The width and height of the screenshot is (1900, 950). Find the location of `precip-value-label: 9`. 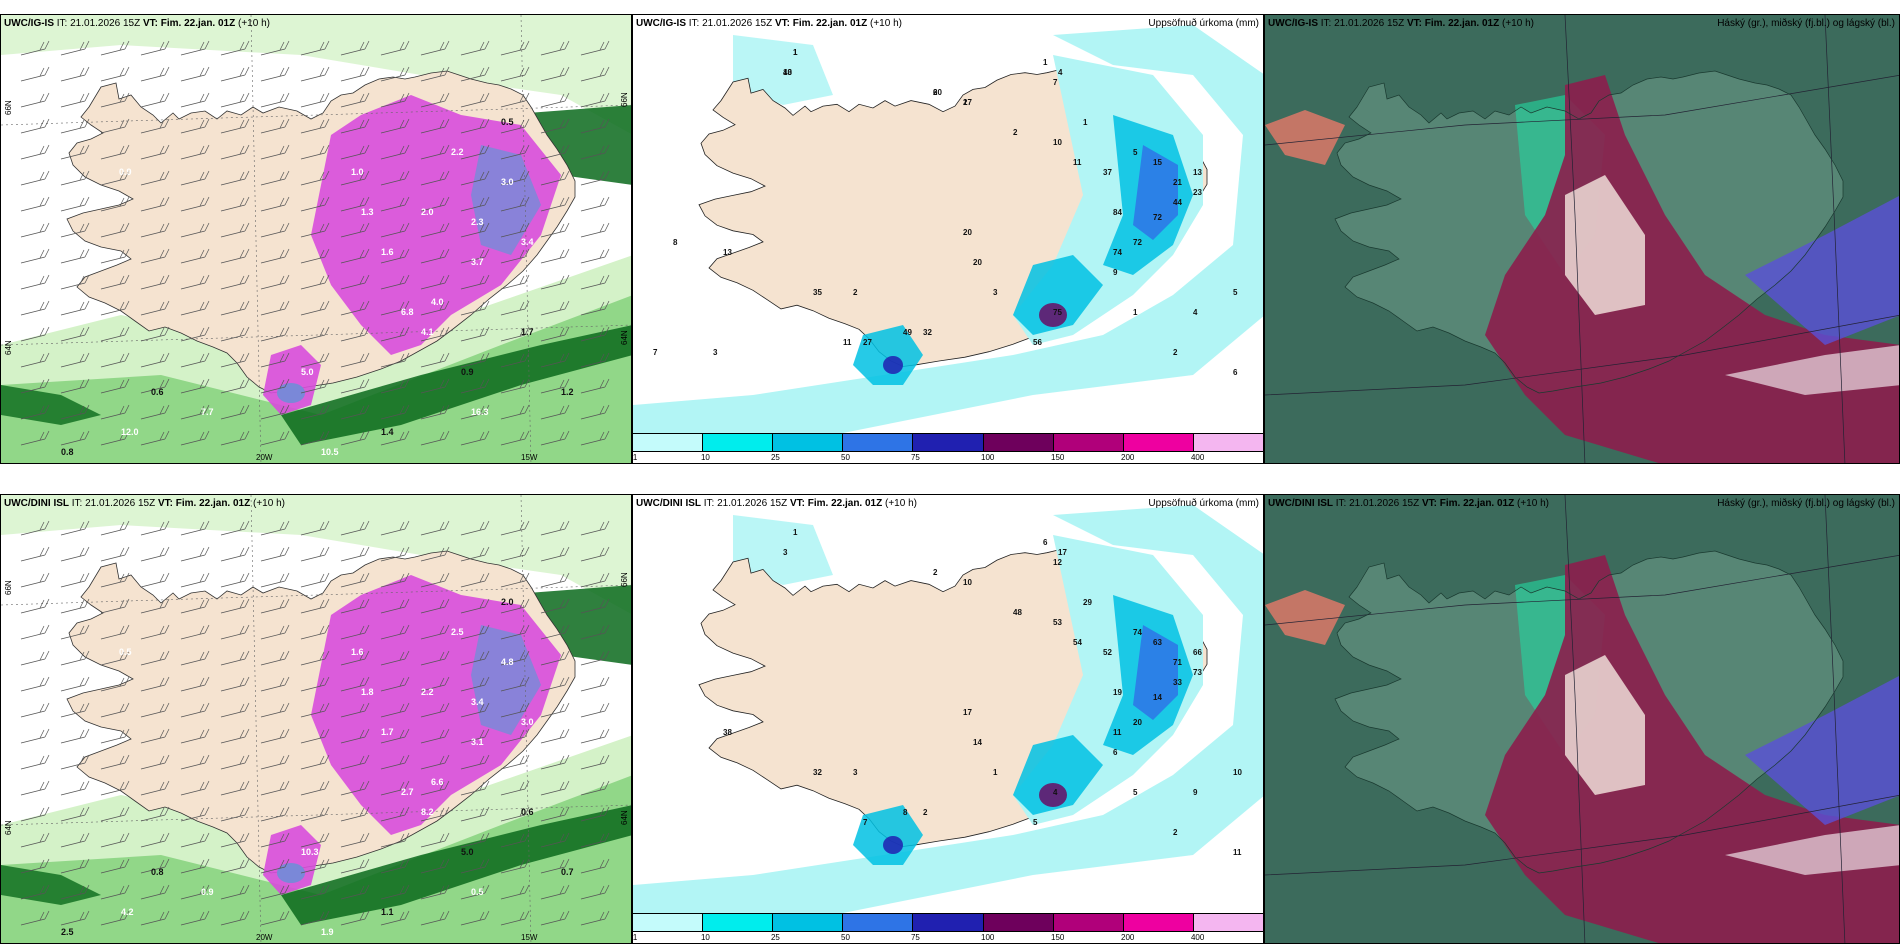

precip-value-label: 9 is located at coordinates (1195, 792).